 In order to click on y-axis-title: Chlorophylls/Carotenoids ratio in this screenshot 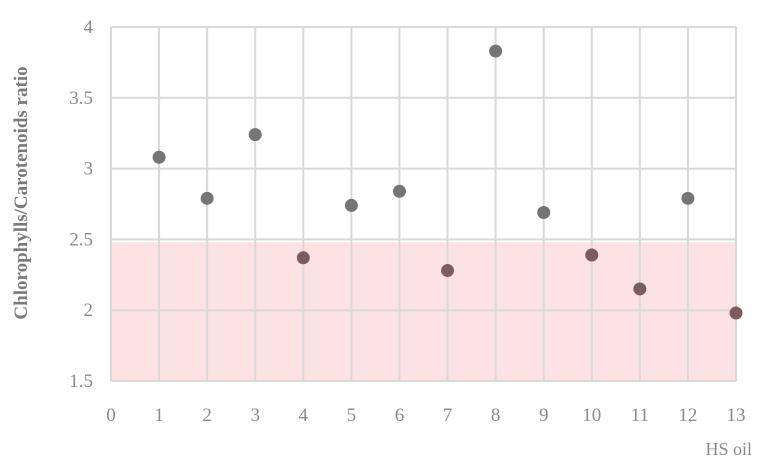, I will do `click(21, 192)`.